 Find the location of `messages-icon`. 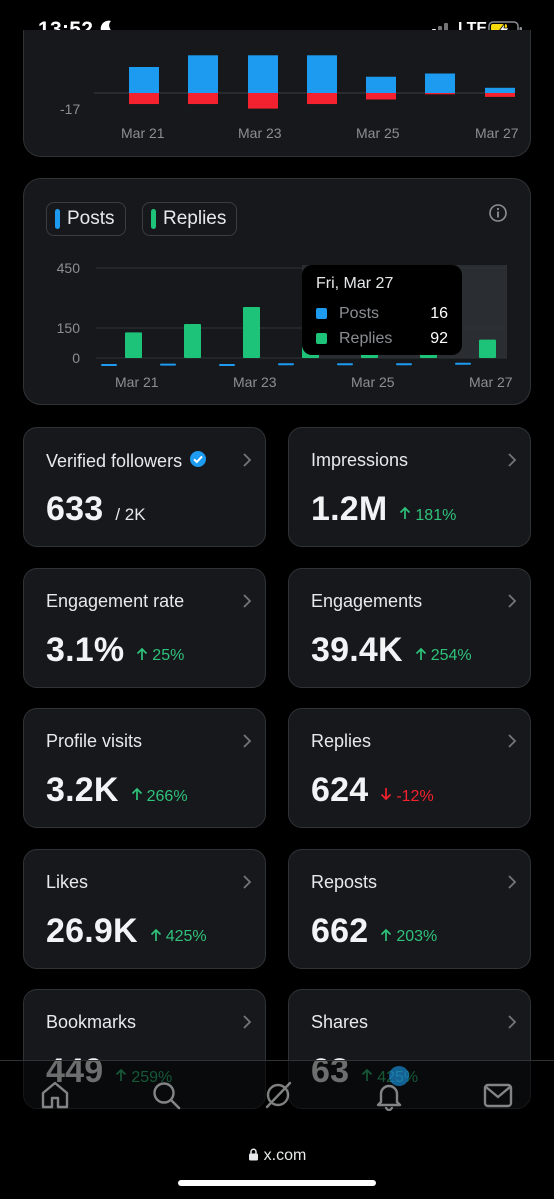

messages-icon is located at coordinates (498, 1095).